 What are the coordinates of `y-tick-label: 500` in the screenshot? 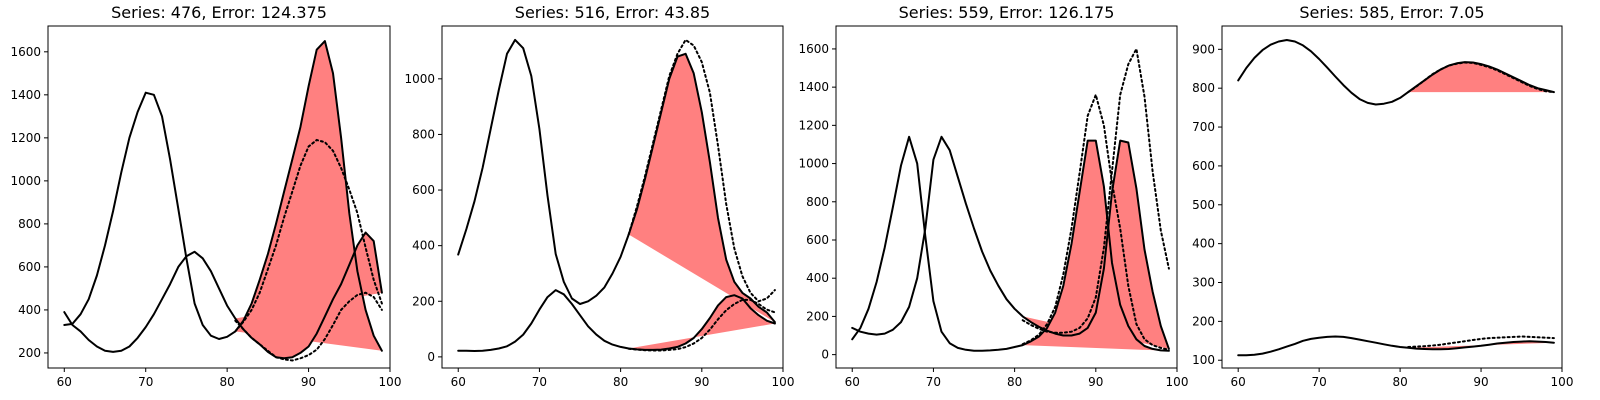 It's located at (1203, 205).